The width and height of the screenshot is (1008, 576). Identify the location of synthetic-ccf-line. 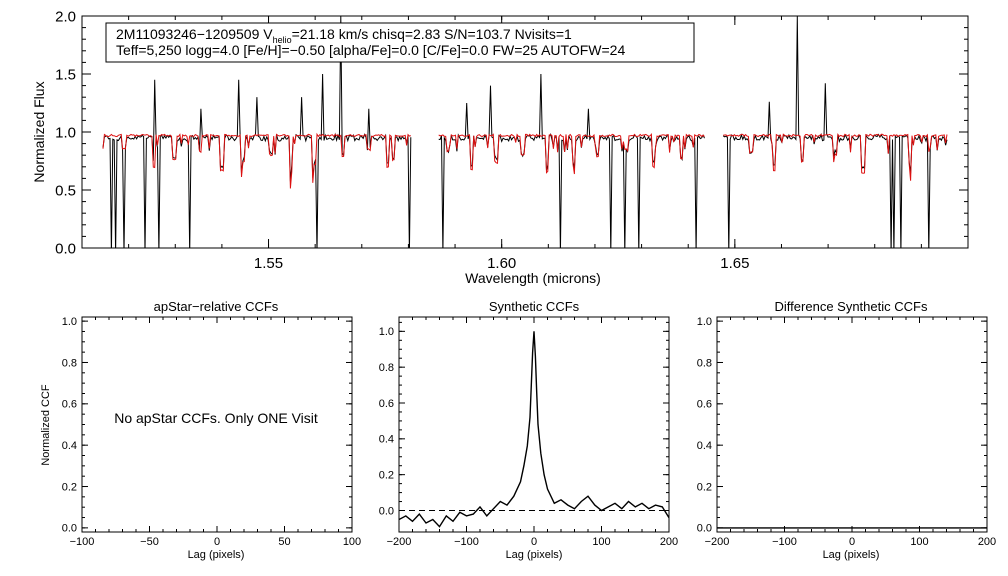
(534, 429).